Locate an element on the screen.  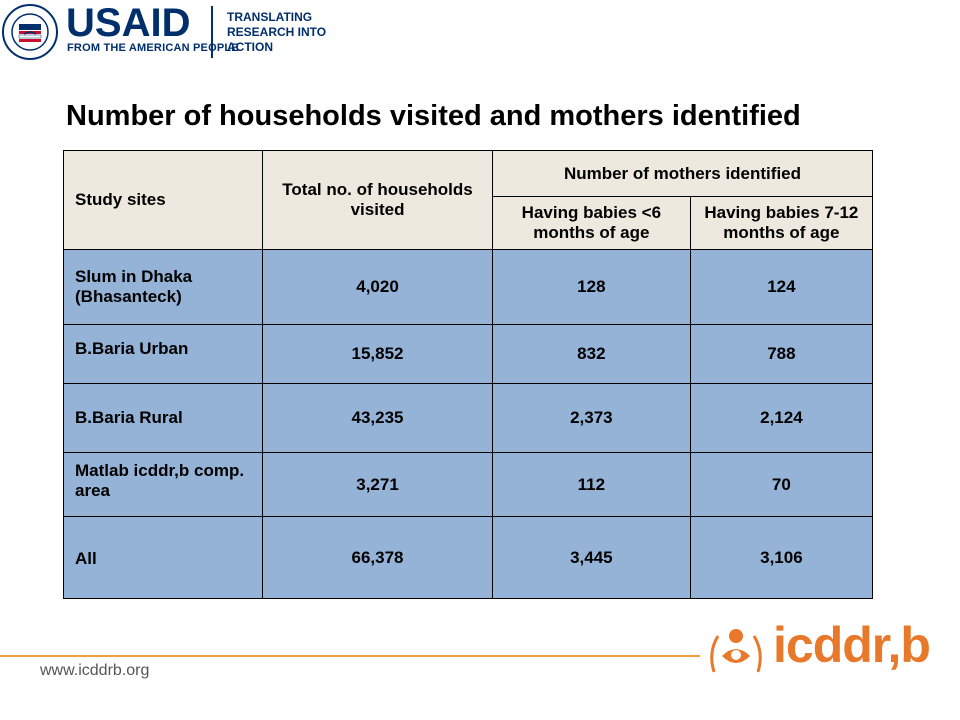
table-row: B.Baria Urban 15,852 832 788 is located at coordinates (468, 354).